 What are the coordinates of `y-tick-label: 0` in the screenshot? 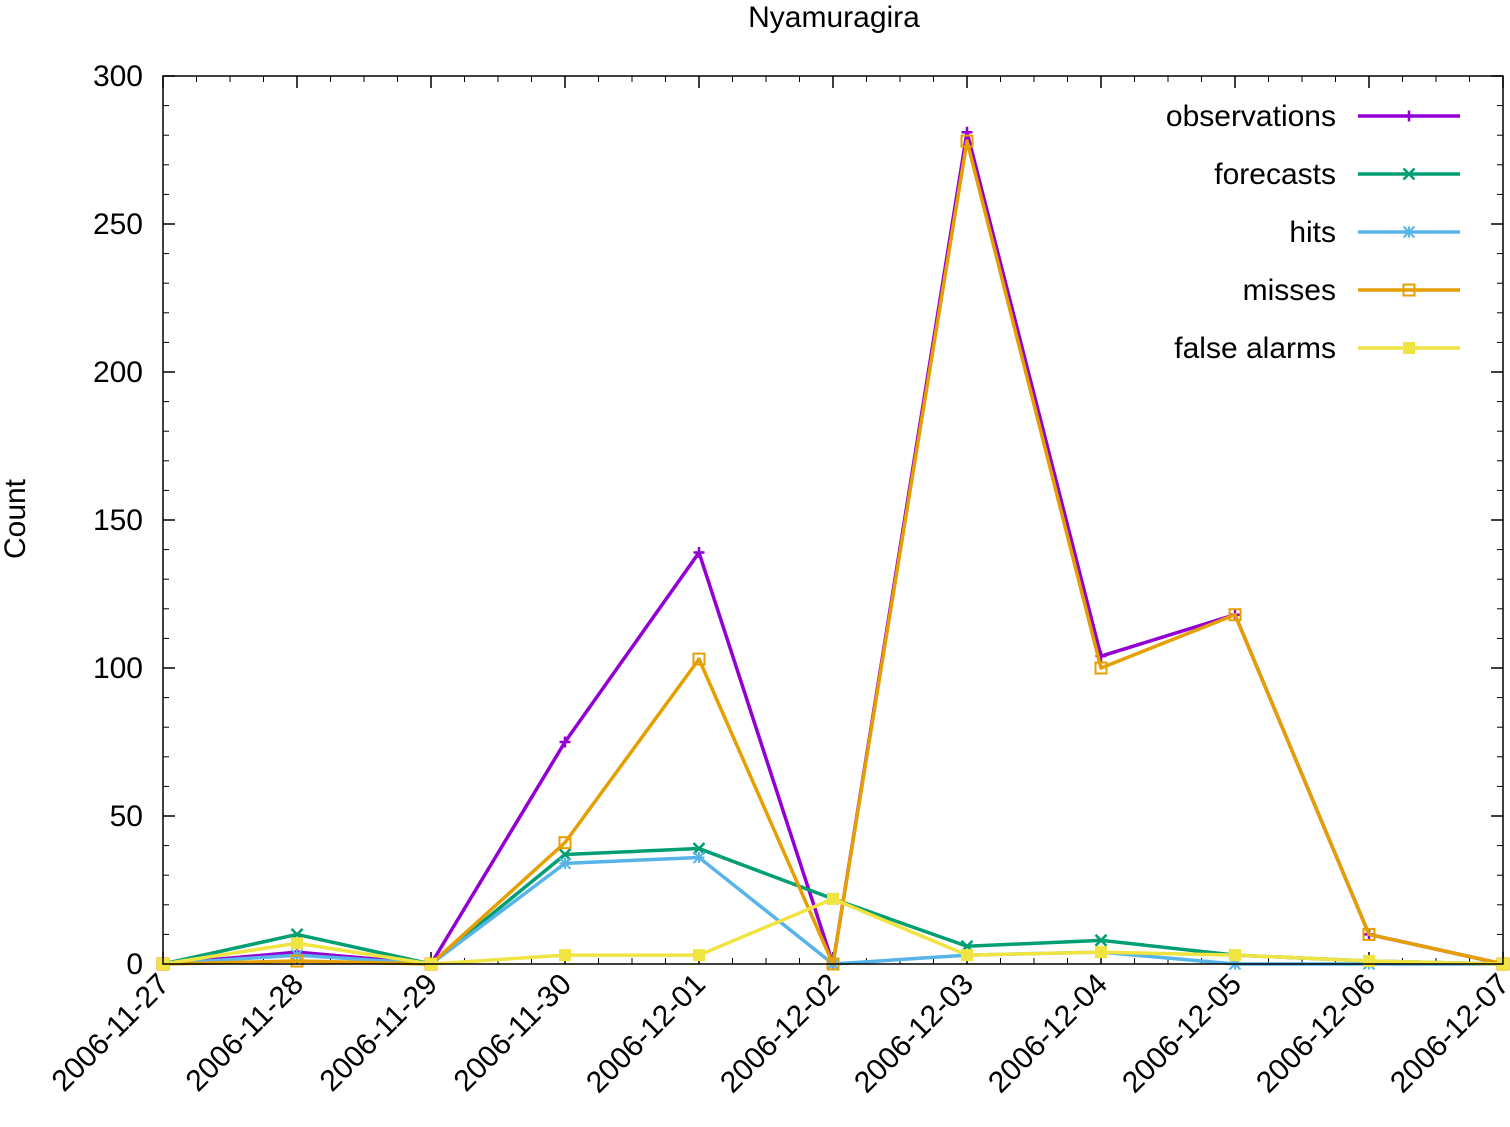 It's located at (134, 964).